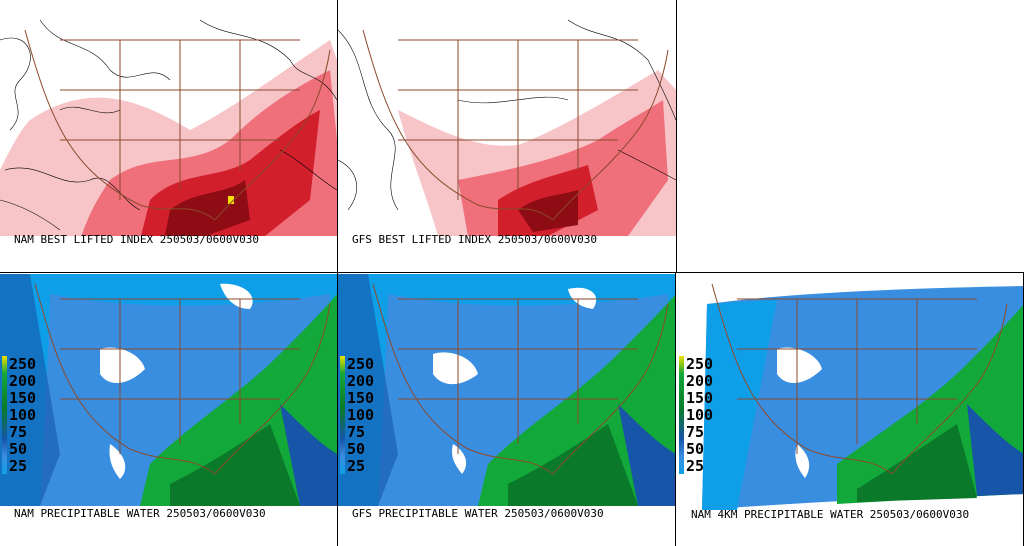 The width and height of the screenshot is (1024, 546). What do you see at coordinates (850, 392) in the screenshot?
I see `nam4km-precipitable-water-map` at bounding box center [850, 392].